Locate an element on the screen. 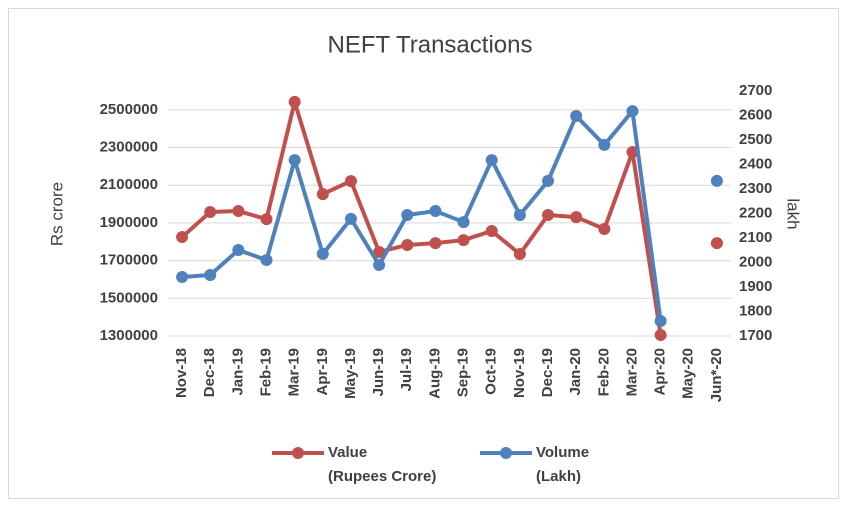  y-tick-label: 2300000 is located at coordinates (129, 147).